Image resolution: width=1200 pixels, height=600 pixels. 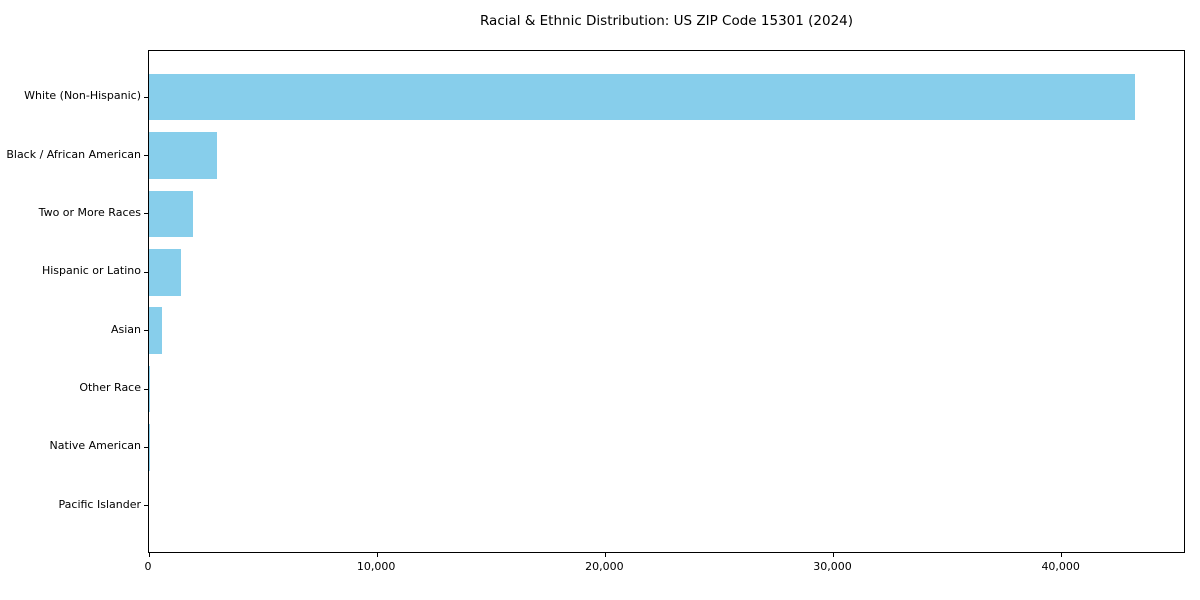 I want to click on x-tick-label: 0, so click(x=148, y=566).